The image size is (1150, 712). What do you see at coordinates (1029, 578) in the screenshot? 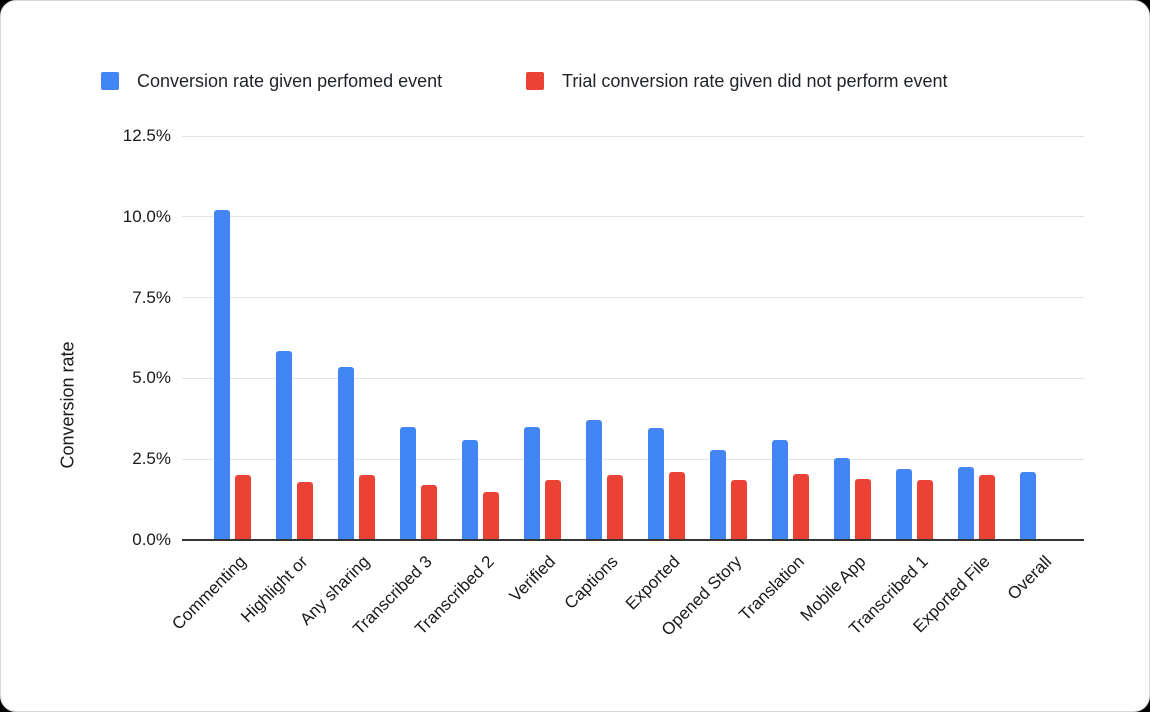
I see `x-axis-tick-label: Overall` at bounding box center [1029, 578].